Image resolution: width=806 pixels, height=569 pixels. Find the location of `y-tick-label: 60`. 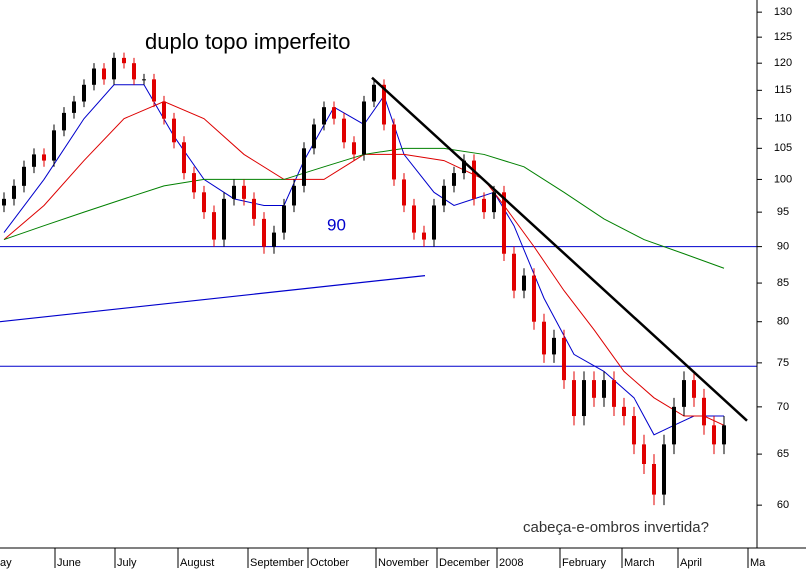

y-tick-label: 60 is located at coordinates (783, 505).